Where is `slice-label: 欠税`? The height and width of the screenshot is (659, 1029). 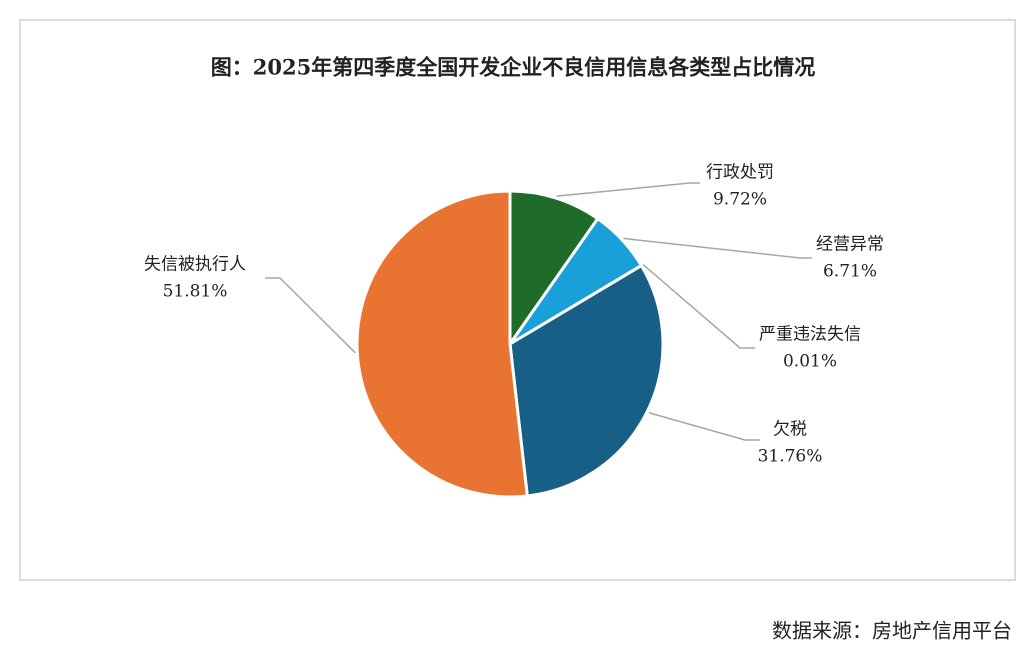
slice-label: 欠税 is located at coordinates (790, 430).